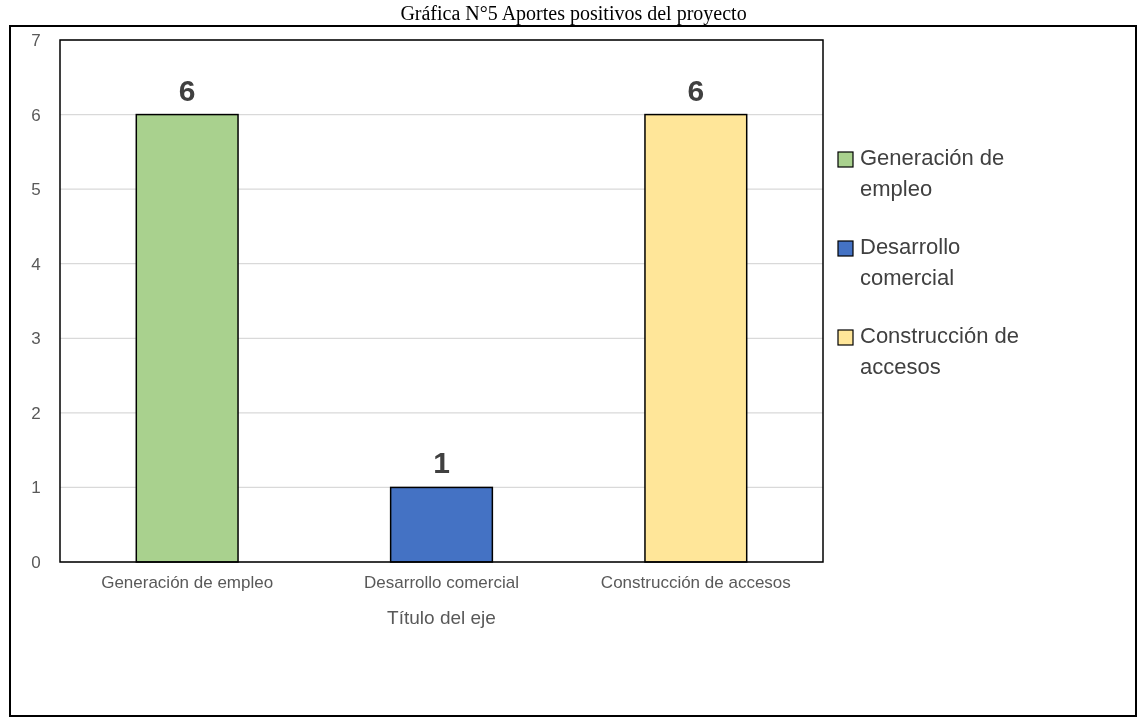 This screenshot has height=725, width=1147. What do you see at coordinates (695, 582) in the screenshot?
I see `x-tick-label: Construcción de accesos` at bounding box center [695, 582].